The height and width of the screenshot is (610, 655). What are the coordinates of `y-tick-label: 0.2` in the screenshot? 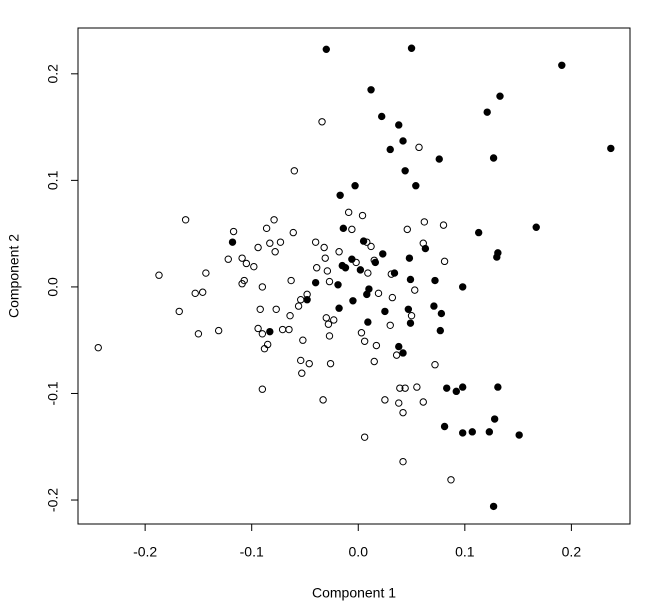 It's located at (53, 74).